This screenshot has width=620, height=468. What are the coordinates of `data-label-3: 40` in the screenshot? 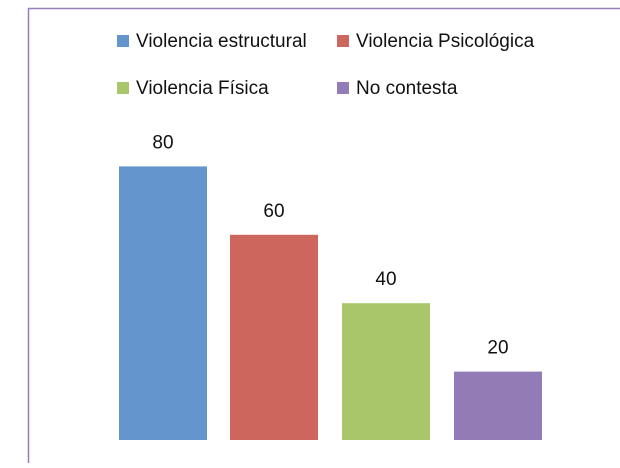 It's located at (385, 279).